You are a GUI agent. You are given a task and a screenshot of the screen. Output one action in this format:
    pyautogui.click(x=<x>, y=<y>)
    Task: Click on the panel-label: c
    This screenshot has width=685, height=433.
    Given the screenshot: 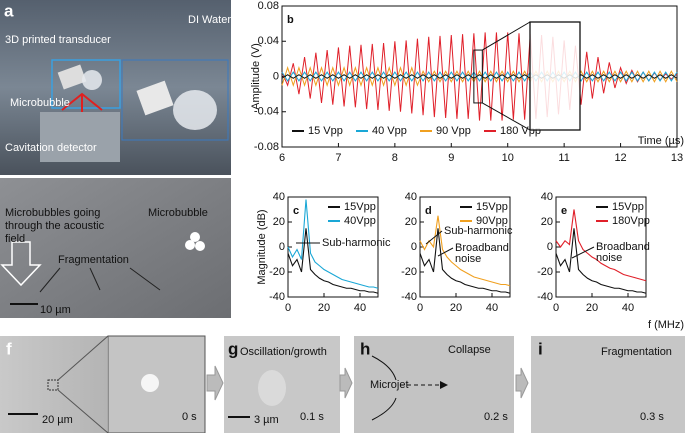 What is the action you would take?
    pyautogui.click(x=296, y=211)
    